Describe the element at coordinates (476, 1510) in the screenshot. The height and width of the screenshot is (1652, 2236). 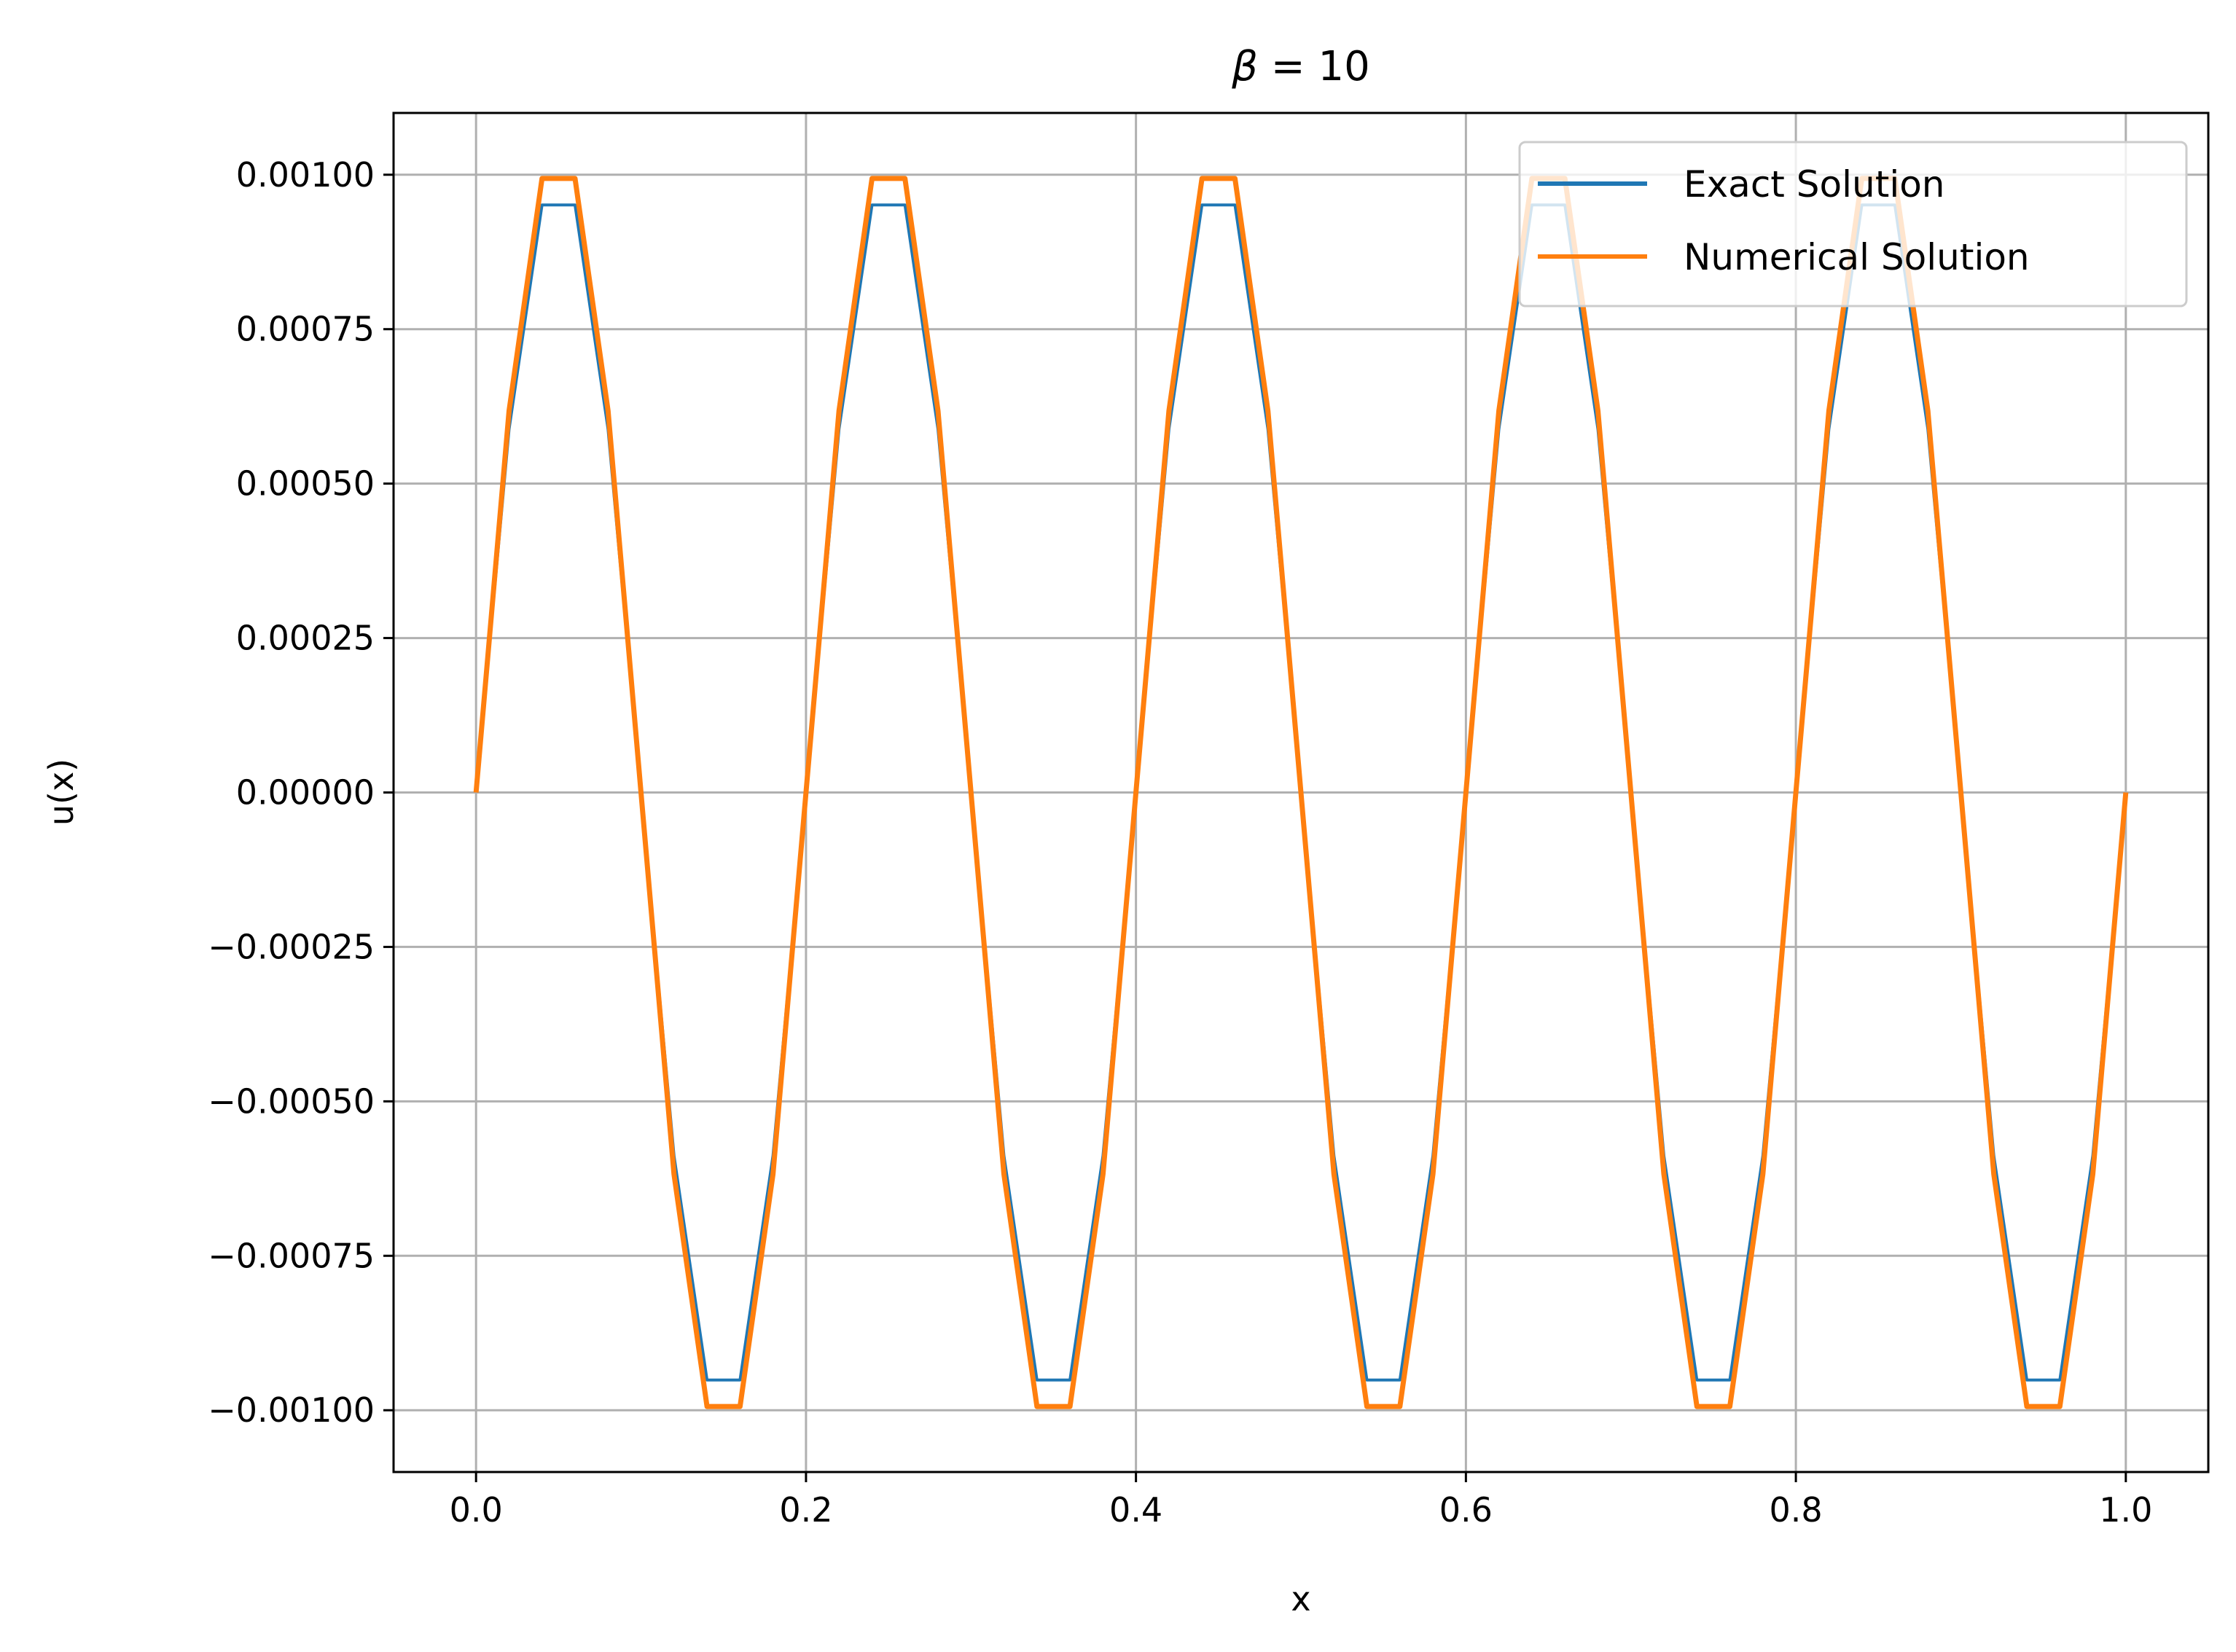
I see `x-tick-label: 0.0` at that location.